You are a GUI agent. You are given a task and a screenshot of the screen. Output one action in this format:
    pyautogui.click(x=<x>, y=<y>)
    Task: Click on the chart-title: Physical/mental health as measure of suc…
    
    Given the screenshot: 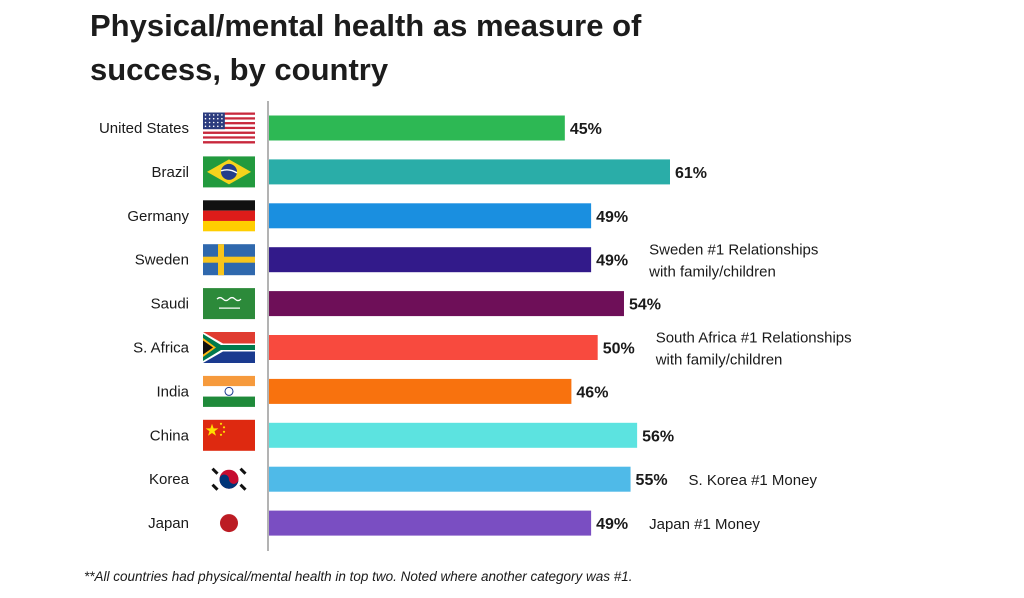 What is the action you would take?
    pyautogui.click(x=366, y=47)
    